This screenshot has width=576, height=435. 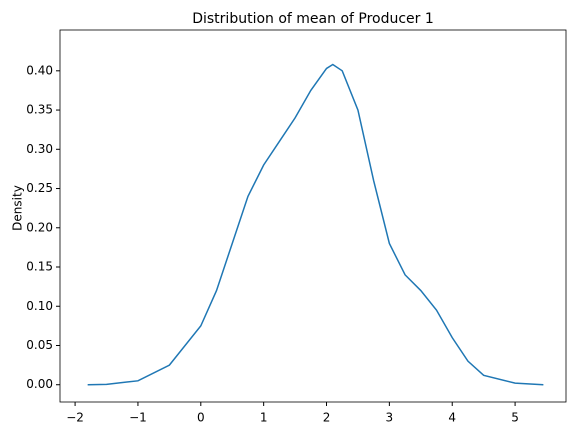 I want to click on y-tick-label: 0.30, so click(x=39, y=149).